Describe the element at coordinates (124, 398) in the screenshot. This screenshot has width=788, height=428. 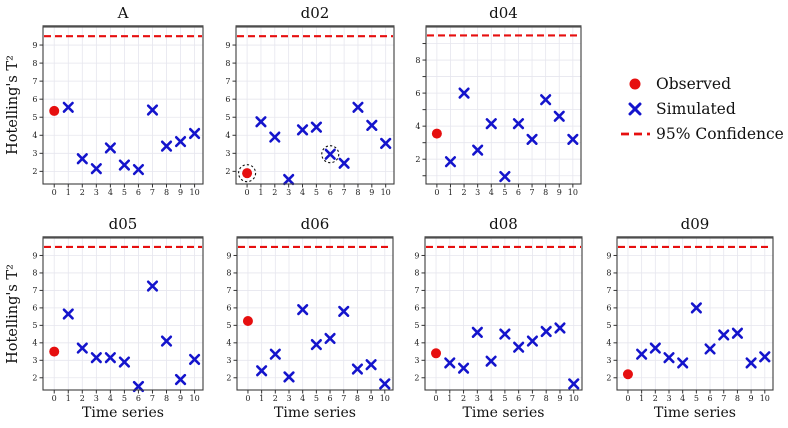
I see `x-tick-label: 5` at that location.